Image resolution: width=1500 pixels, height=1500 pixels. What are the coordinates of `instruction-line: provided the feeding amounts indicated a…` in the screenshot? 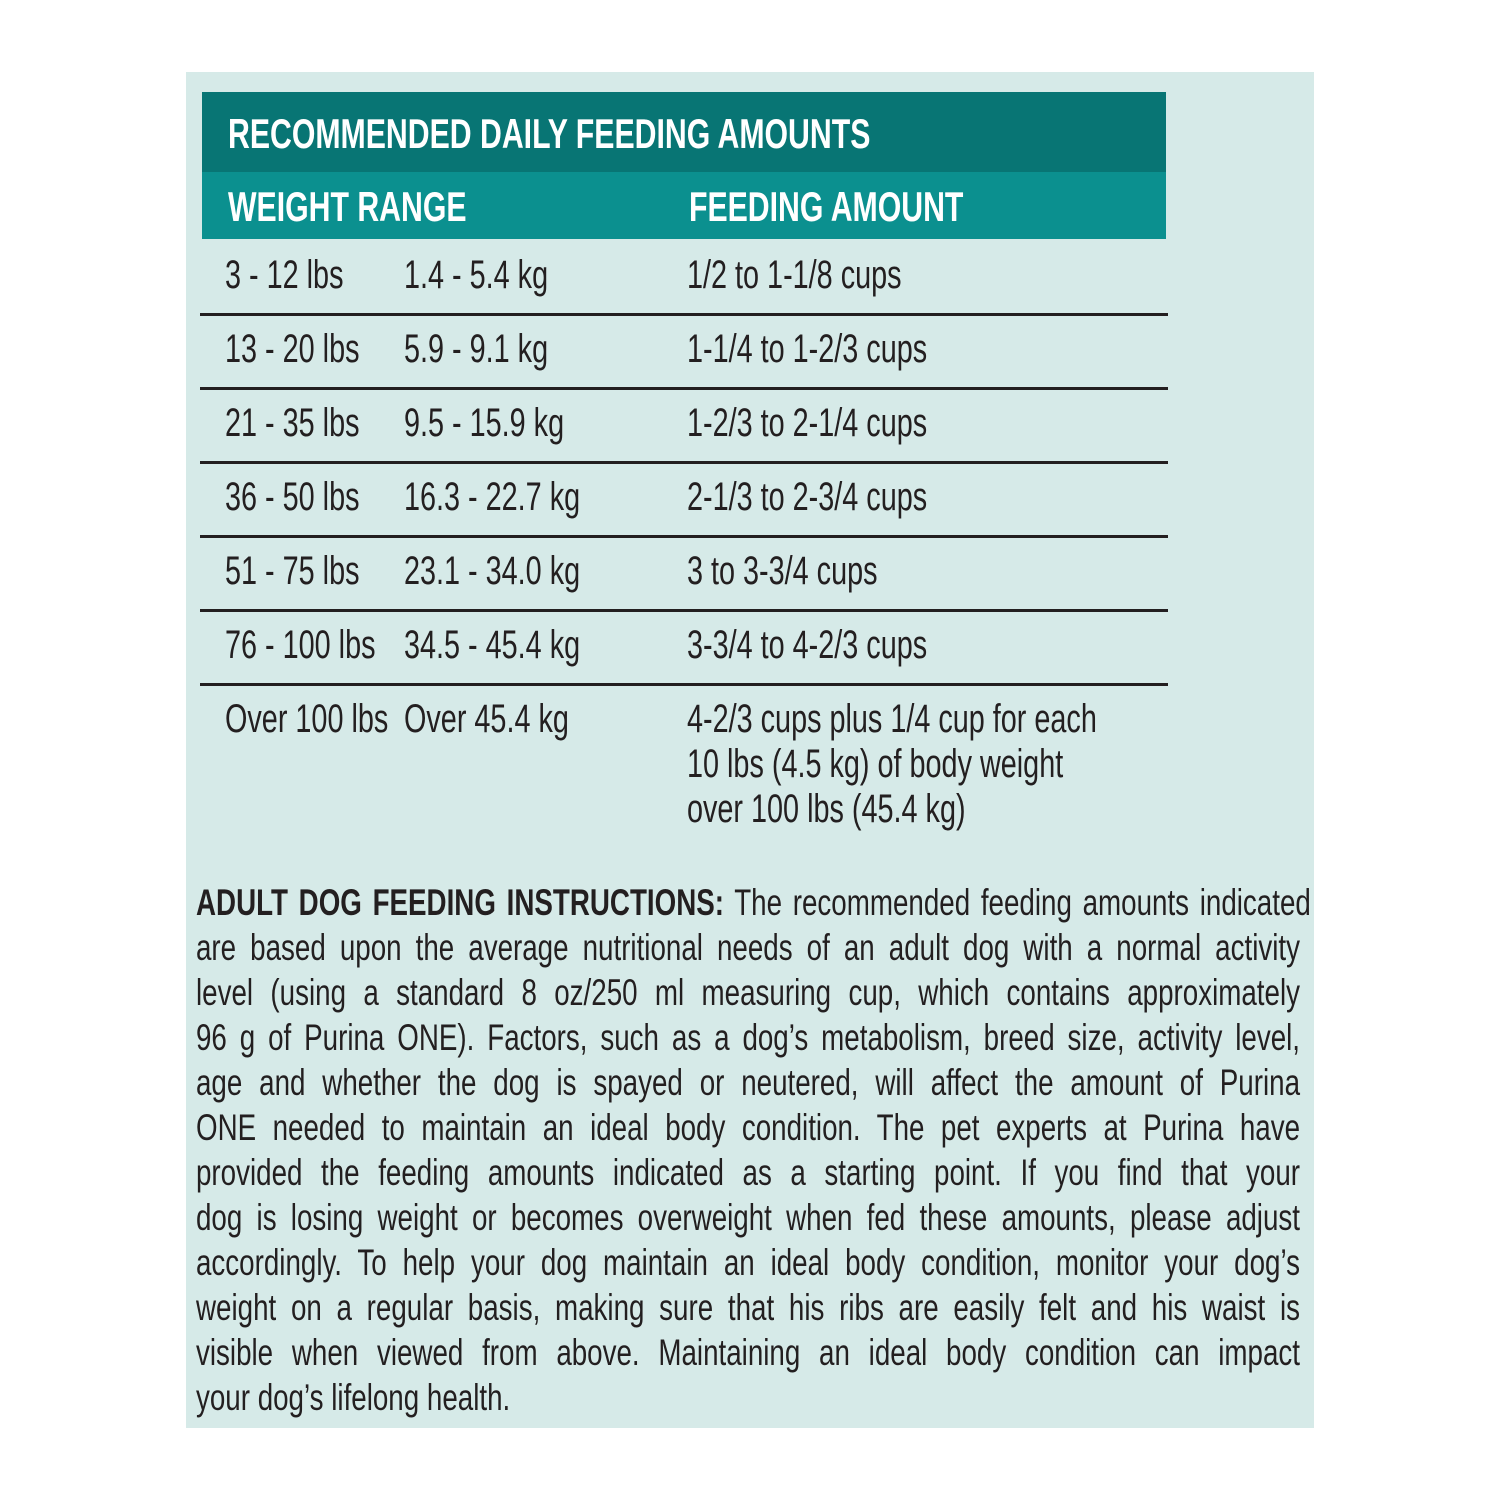 It's located at (748, 1172).